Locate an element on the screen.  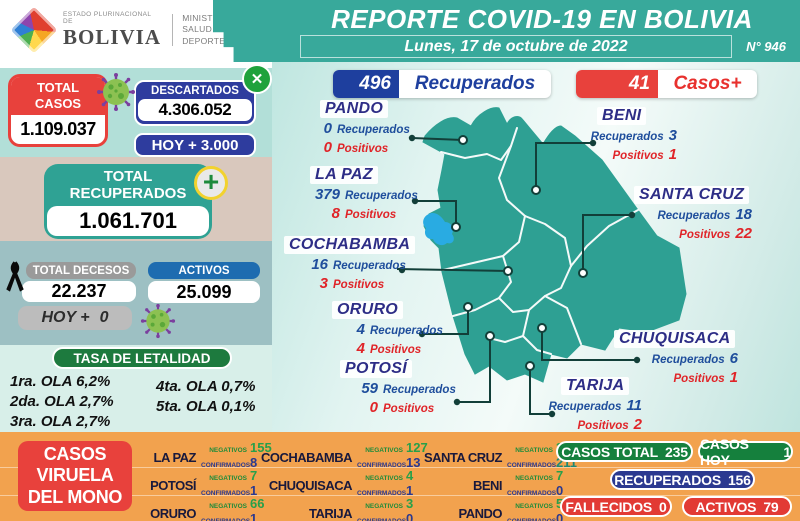
map-label-santa-cruz: SANTA CRUZ 18 Recuperados 22 Positivos is located at coordinates (691, 215).